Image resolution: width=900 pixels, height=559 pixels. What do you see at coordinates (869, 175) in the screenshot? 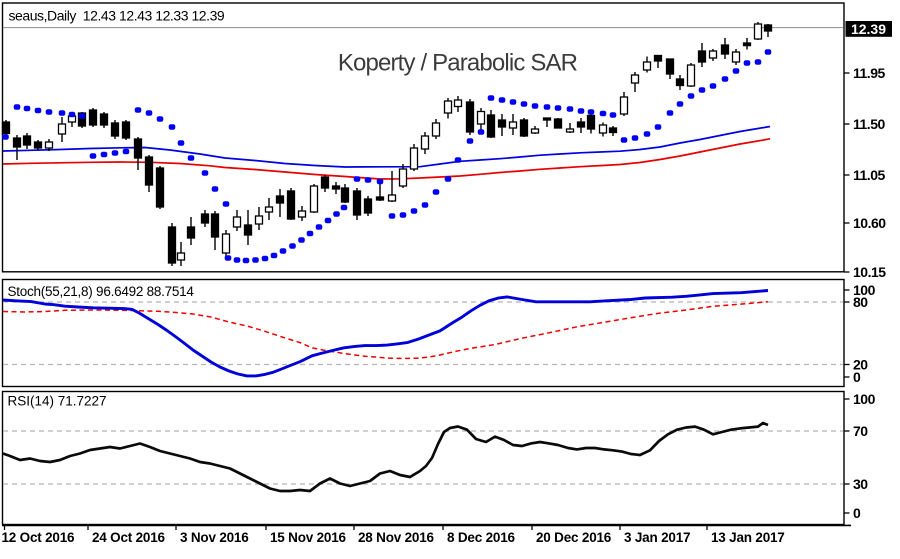
I see `svg-text: 11.05` at bounding box center [869, 175].